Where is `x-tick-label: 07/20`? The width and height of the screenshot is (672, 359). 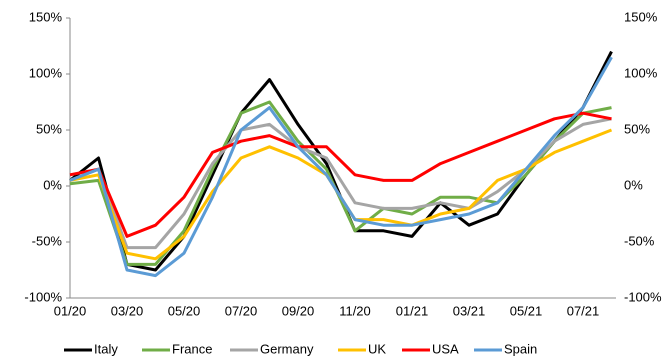
x-tick-label: 07/20 is located at coordinates (241, 310).